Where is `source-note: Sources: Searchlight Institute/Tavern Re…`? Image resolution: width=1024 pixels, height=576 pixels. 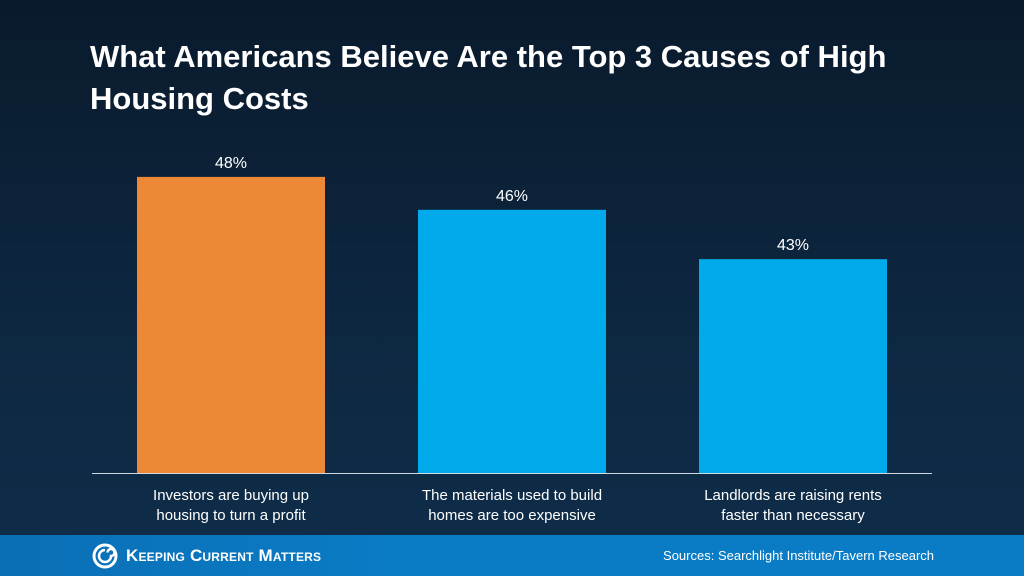 source-note: Sources: Searchlight Institute/Tavern Re… is located at coordinates (798, 555).